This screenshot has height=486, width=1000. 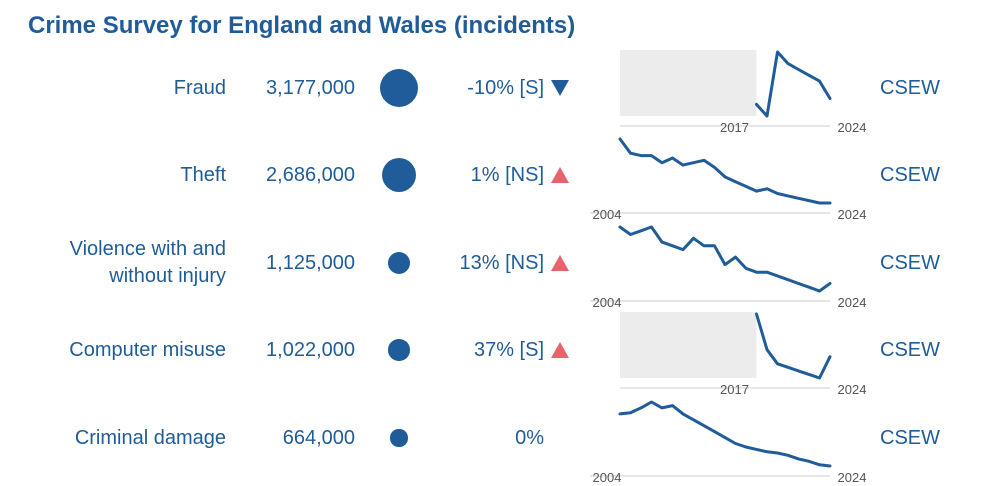 I want to click on percent-change: 37% [S], so click(x=484, y=350).